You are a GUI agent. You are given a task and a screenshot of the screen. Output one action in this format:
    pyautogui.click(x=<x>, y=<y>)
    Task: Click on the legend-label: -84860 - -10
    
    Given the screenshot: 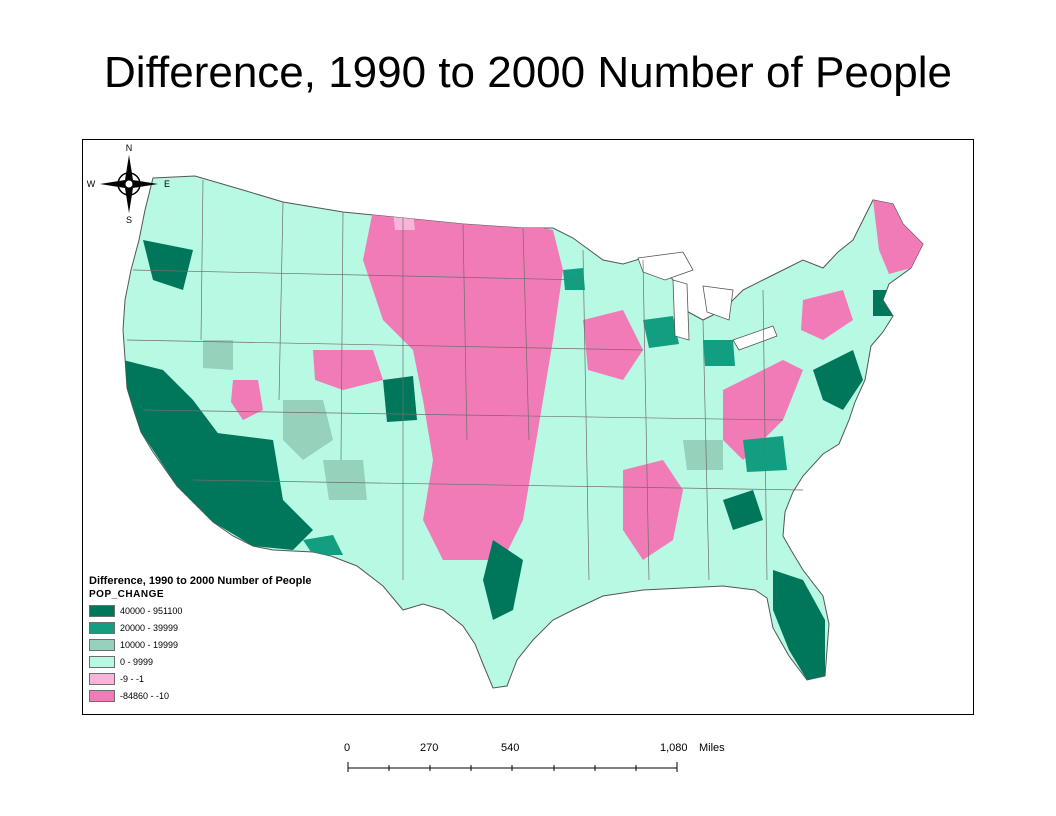 What is the action you would take?
    pyautogui.click(x=145, y=695)
    